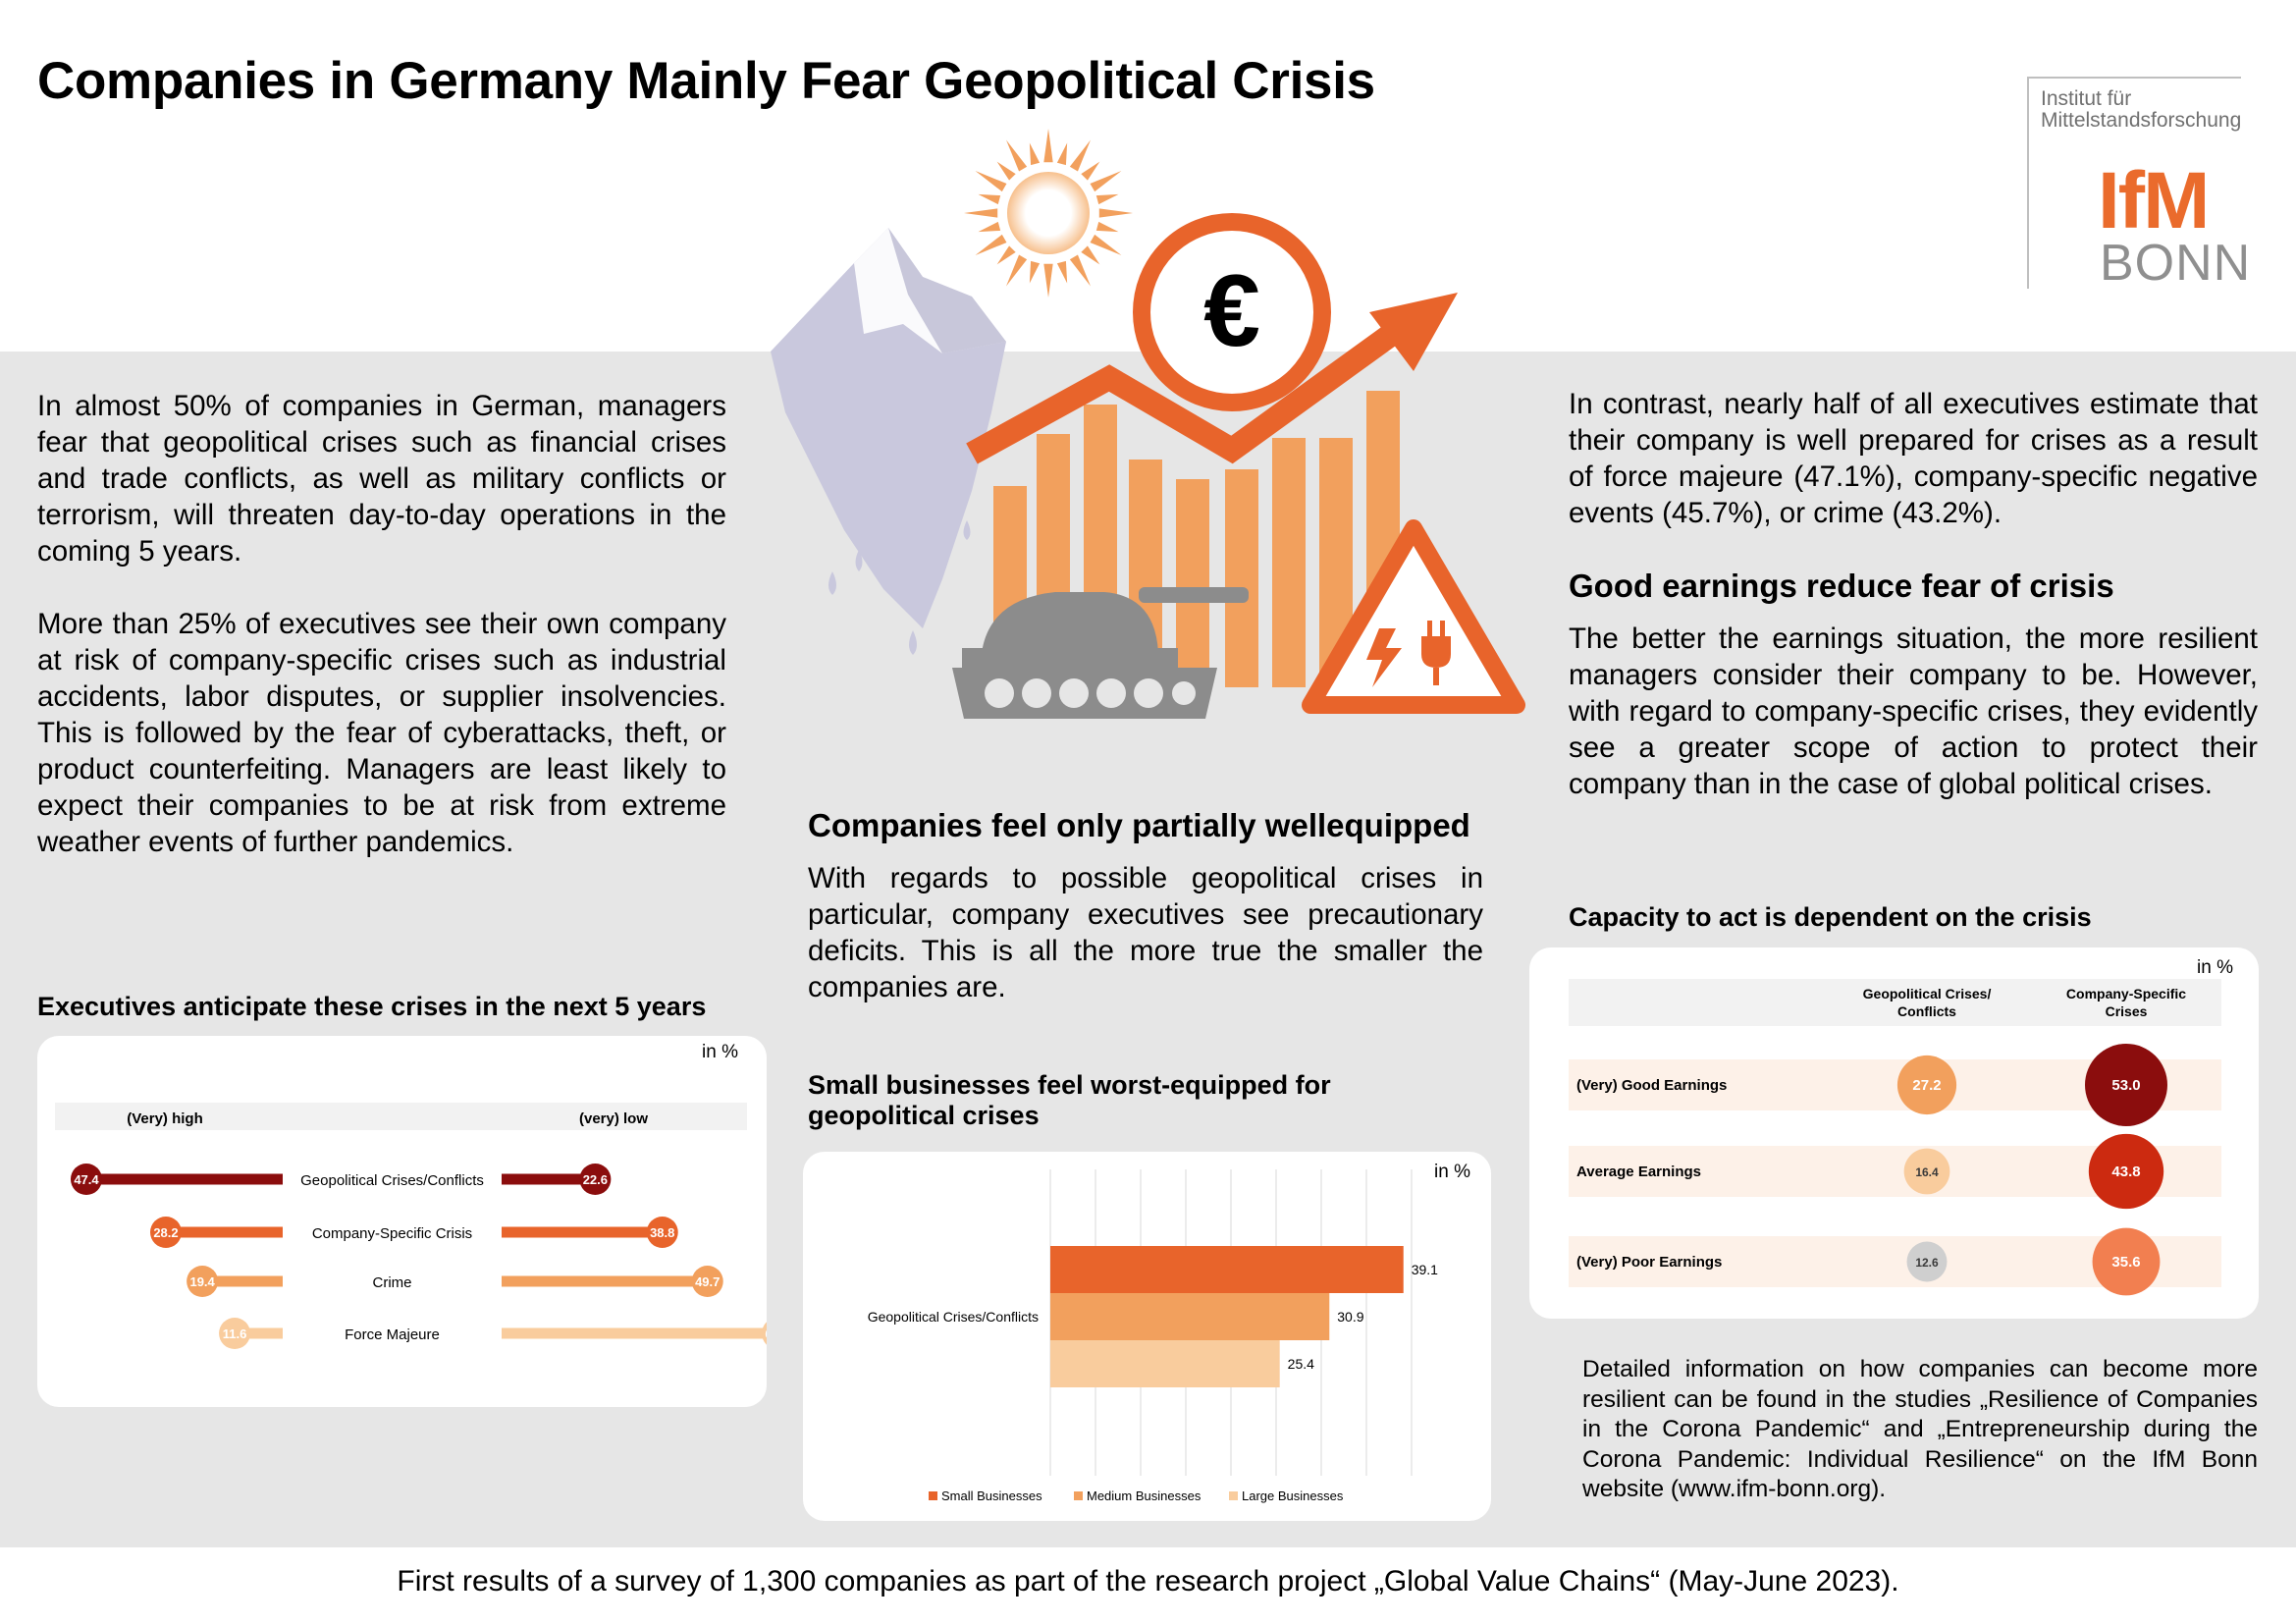 The width and height of the screenshot is (2296, 1624). I want to click on chart3-column-header: Conflicts, so click(1926, 1011).